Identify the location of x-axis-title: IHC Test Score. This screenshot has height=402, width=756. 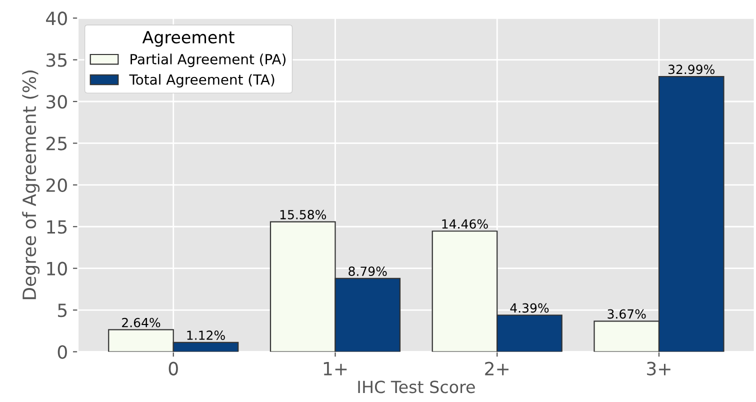
(416, 387).